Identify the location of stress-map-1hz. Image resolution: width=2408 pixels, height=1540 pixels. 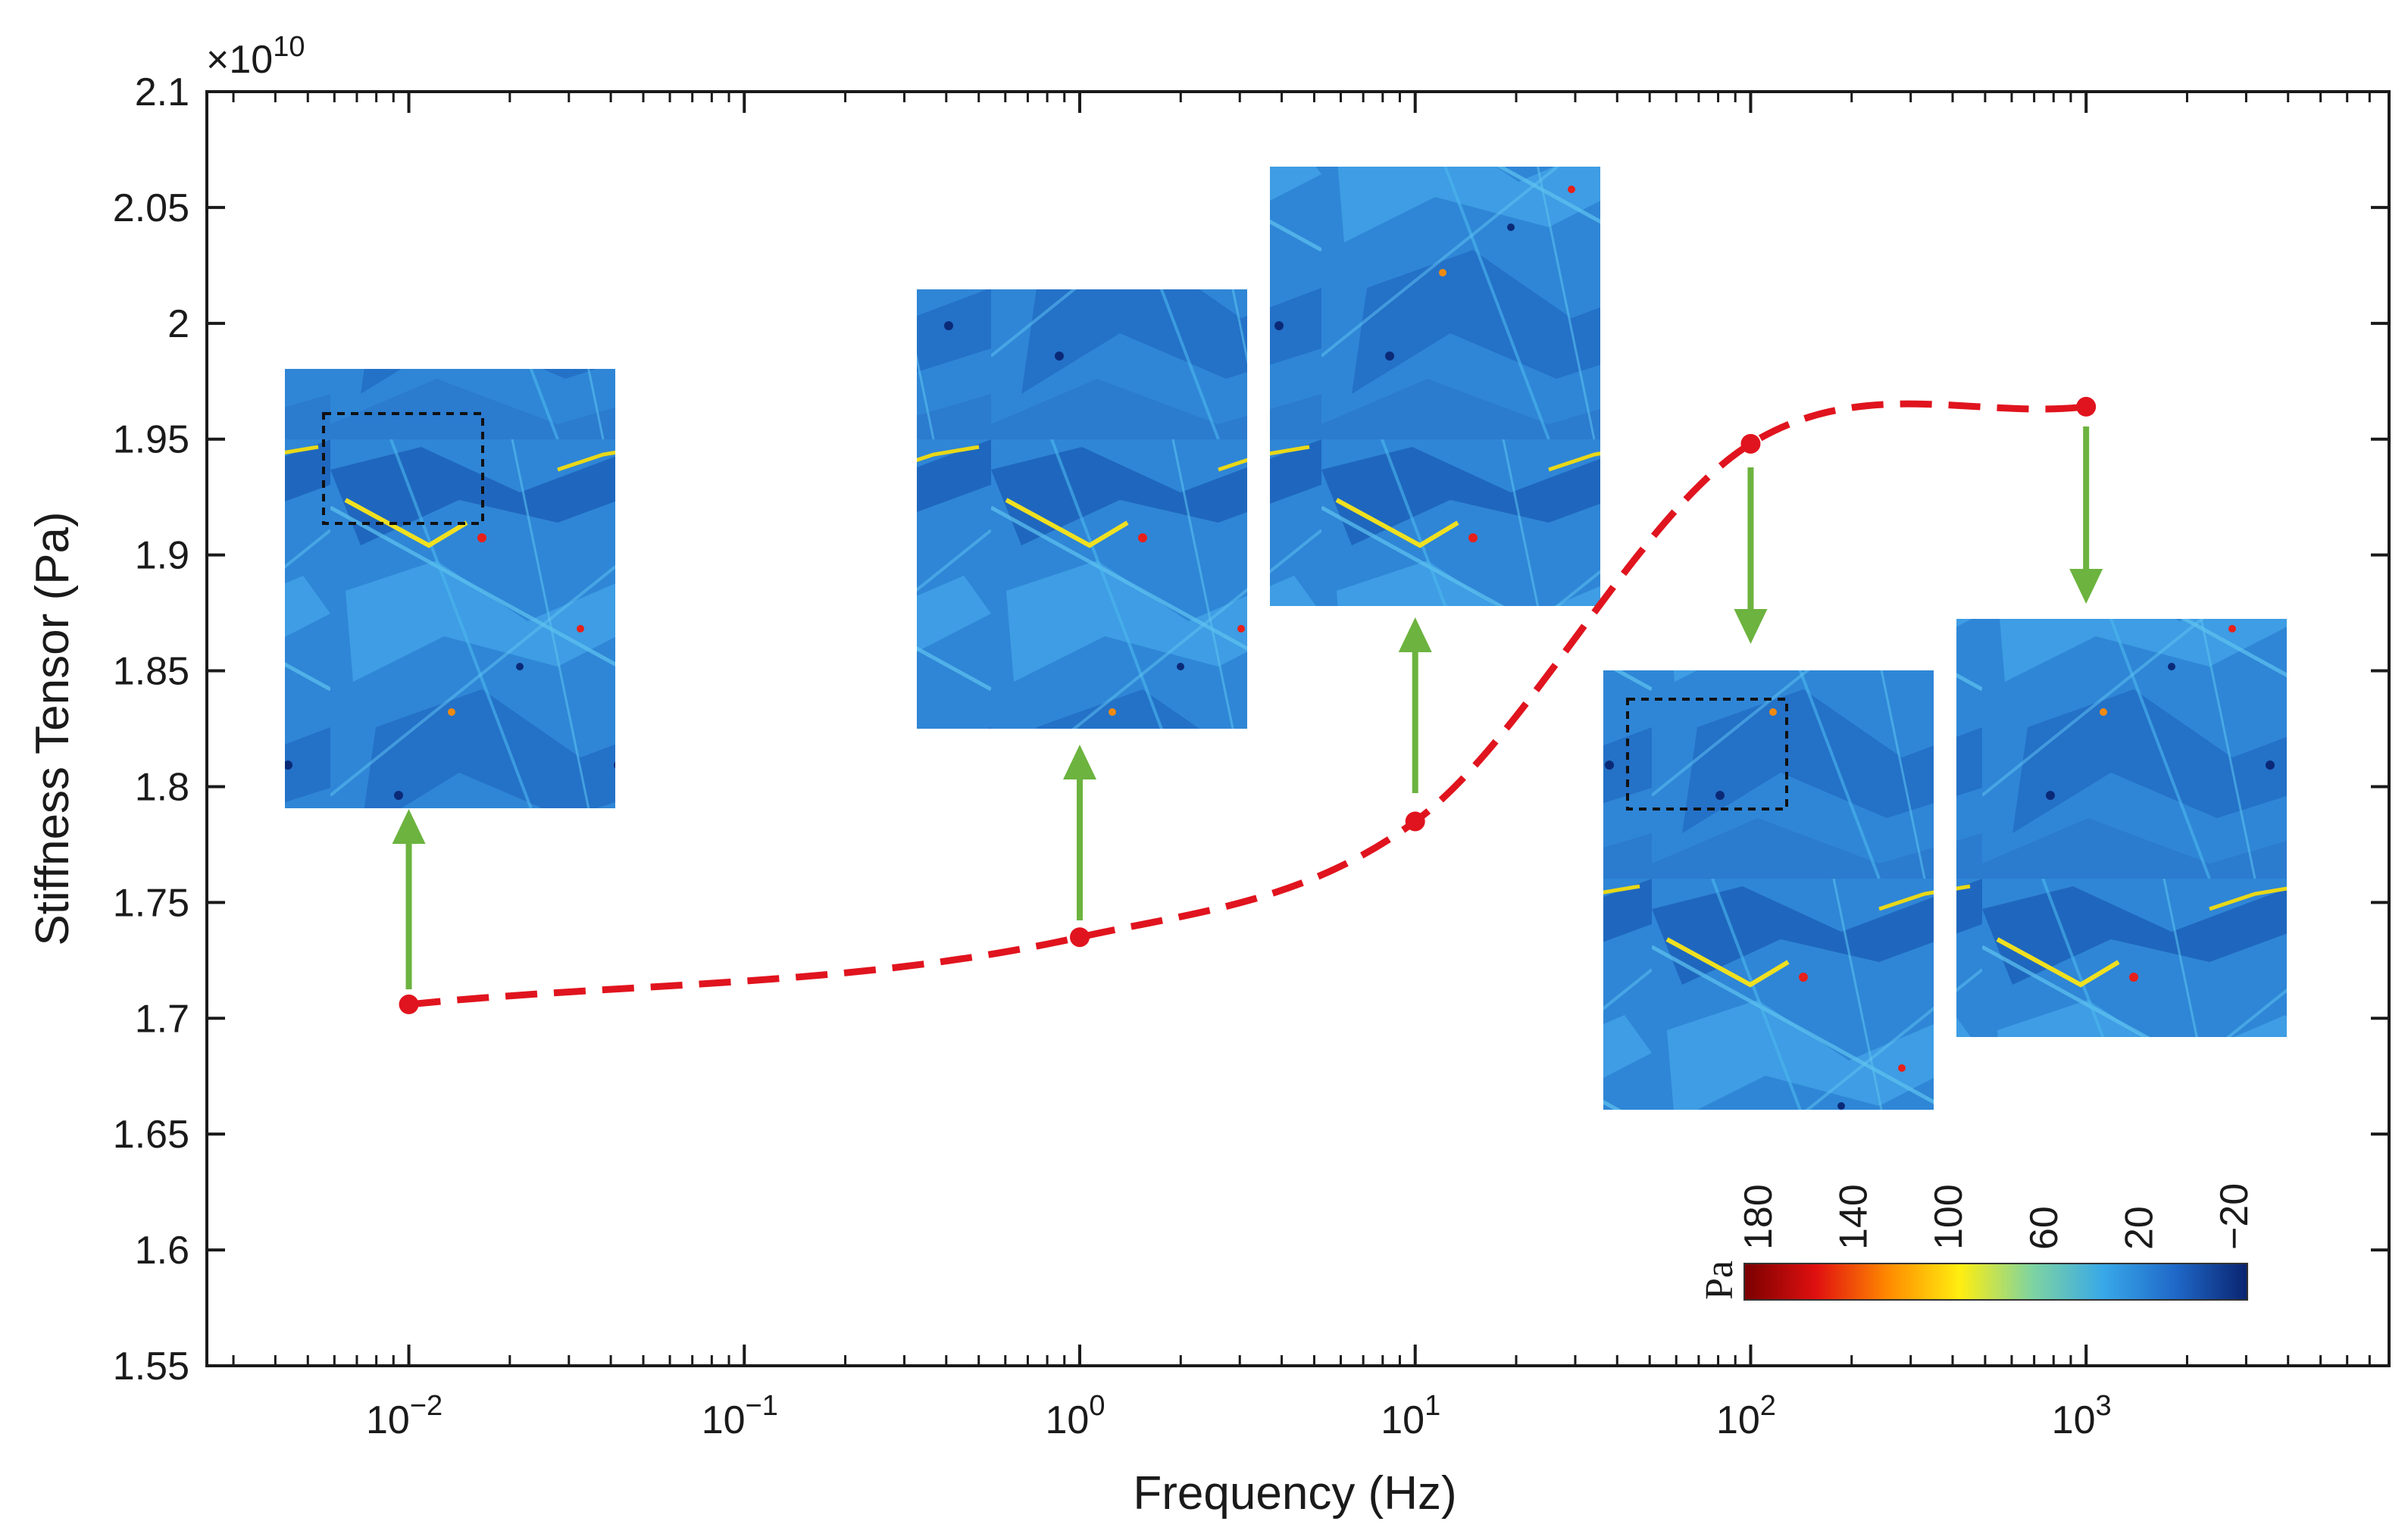
(1082, 509).